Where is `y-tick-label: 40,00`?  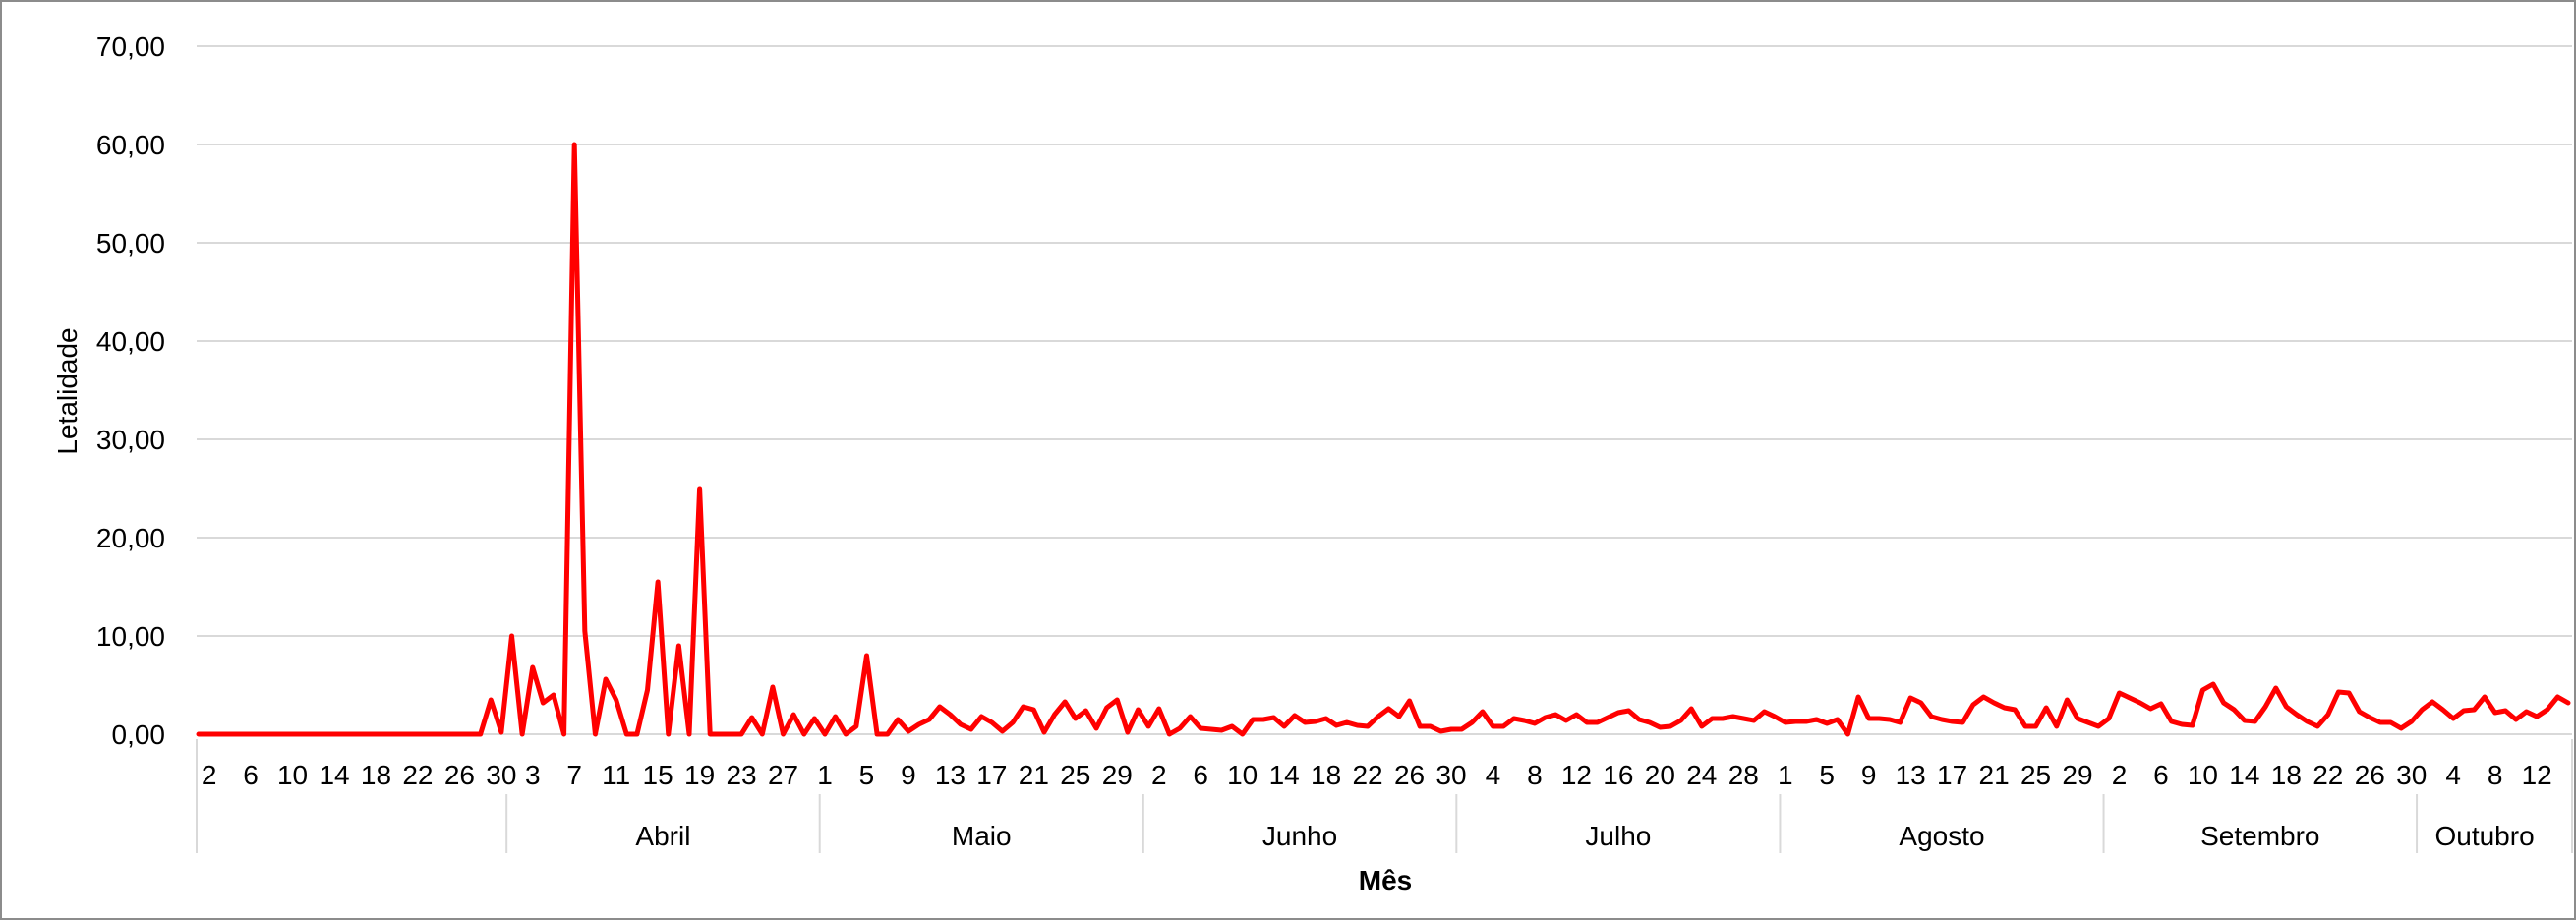
y-tick-label: 40,00 is located at coordinates (130, 341).